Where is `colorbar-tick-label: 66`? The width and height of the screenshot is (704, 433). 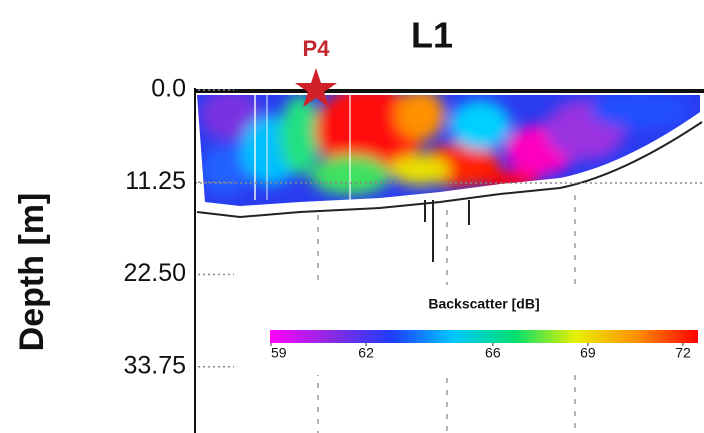
colorbar-tick-label: 66 is located at coordinates (493, 353).